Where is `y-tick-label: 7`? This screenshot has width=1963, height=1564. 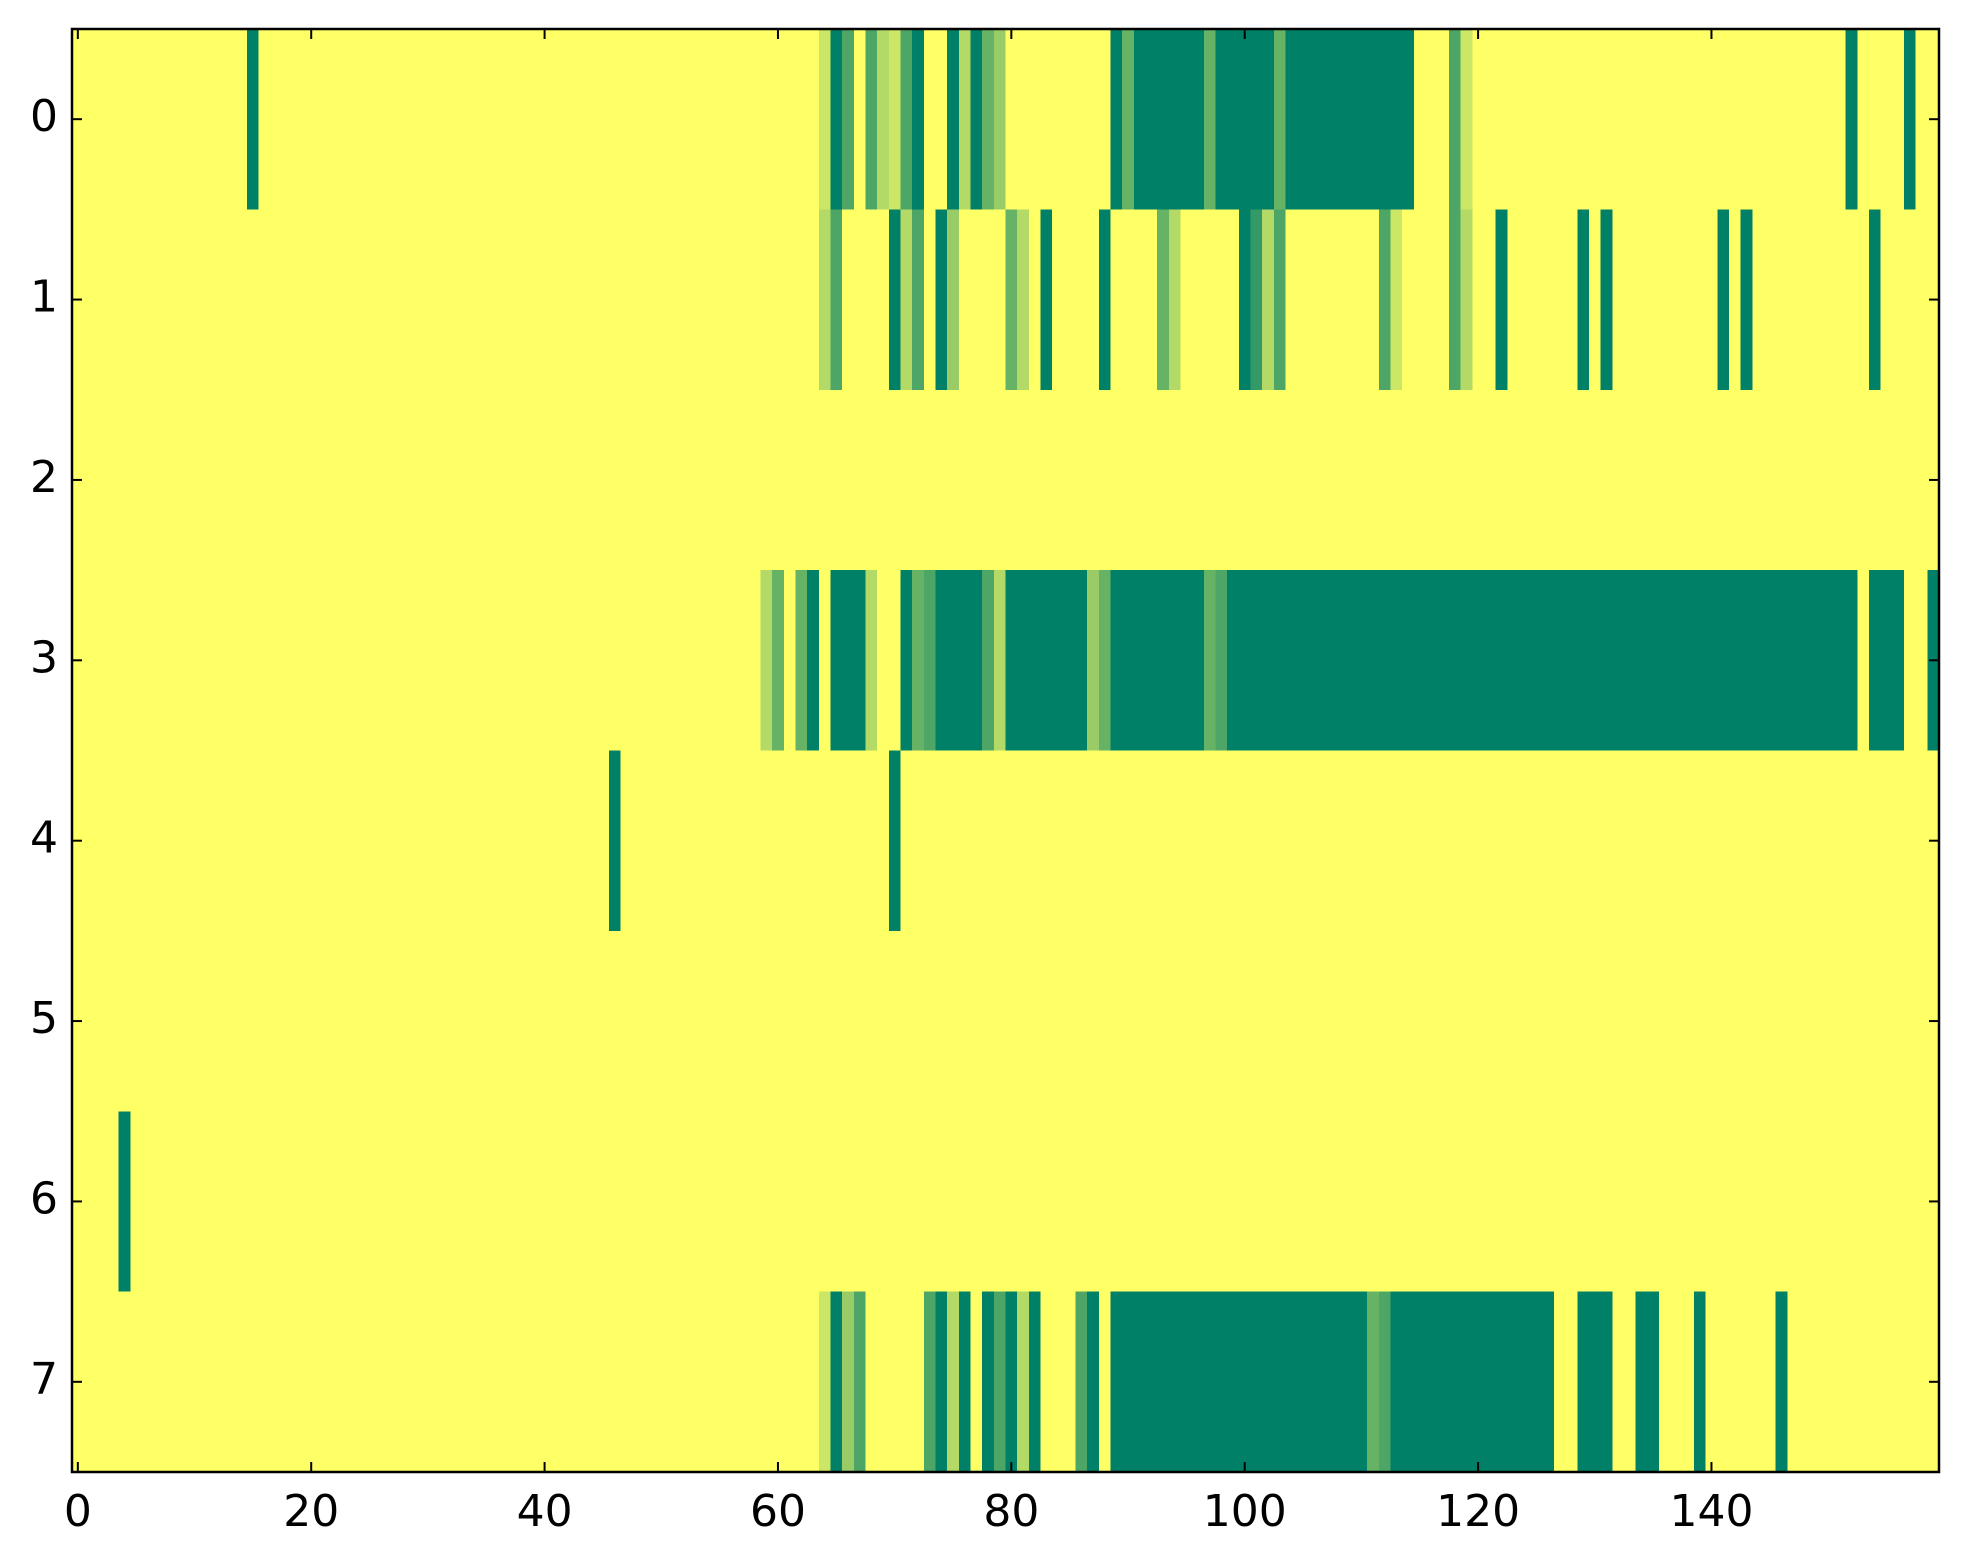
y-tick-label: 7 is located at coordinates (44, 1379).